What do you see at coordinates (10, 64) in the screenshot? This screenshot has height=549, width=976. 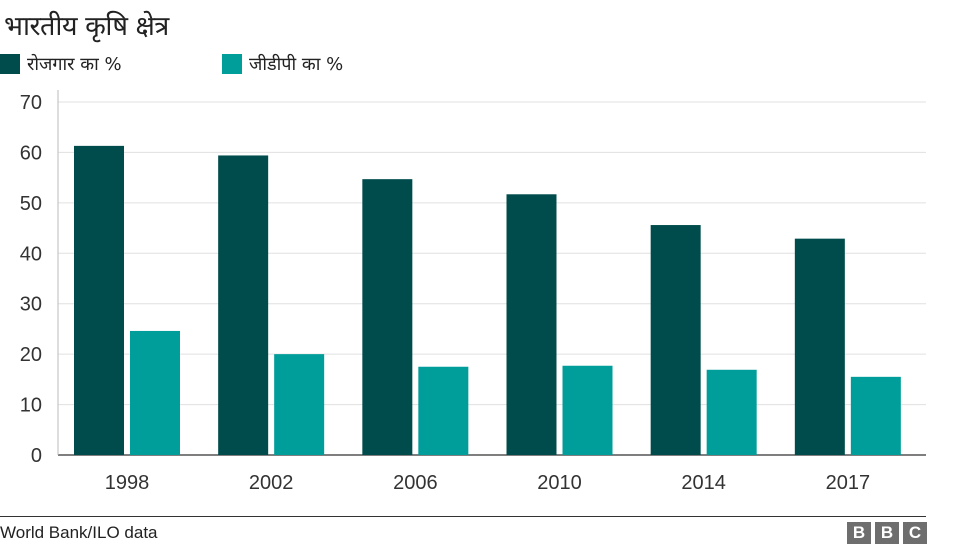 I see `legend-swatch-employment` at bounding box center [10, 64].